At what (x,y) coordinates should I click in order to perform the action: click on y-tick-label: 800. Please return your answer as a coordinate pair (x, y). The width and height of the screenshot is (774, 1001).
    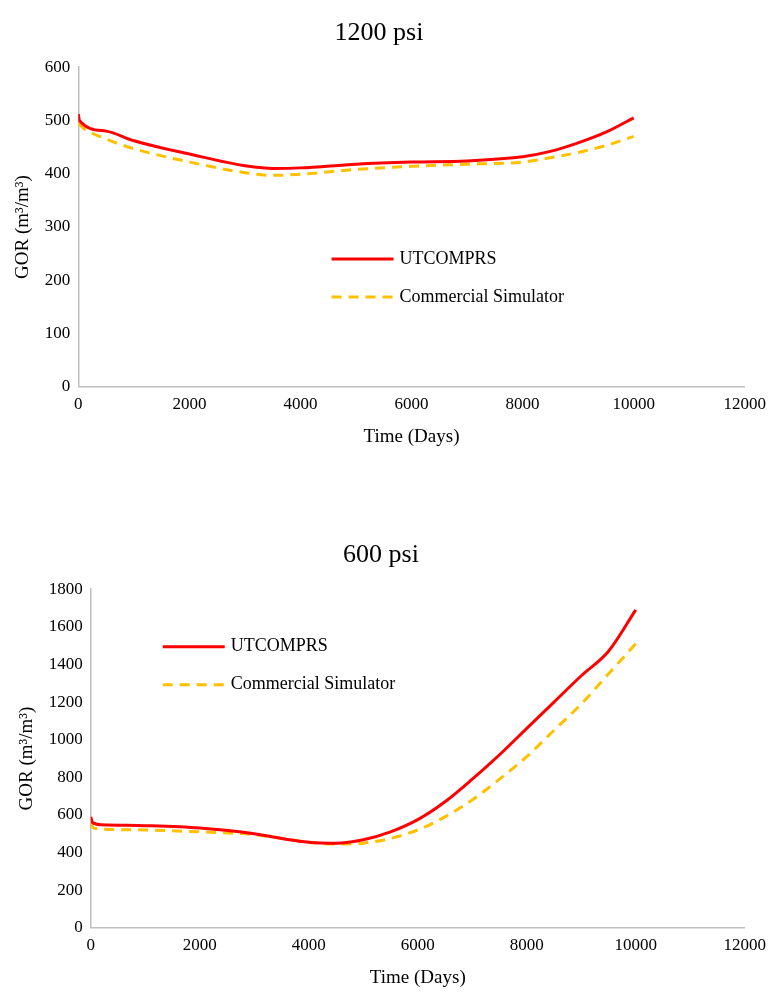
    Looking at the image, I should click on (70, 776).